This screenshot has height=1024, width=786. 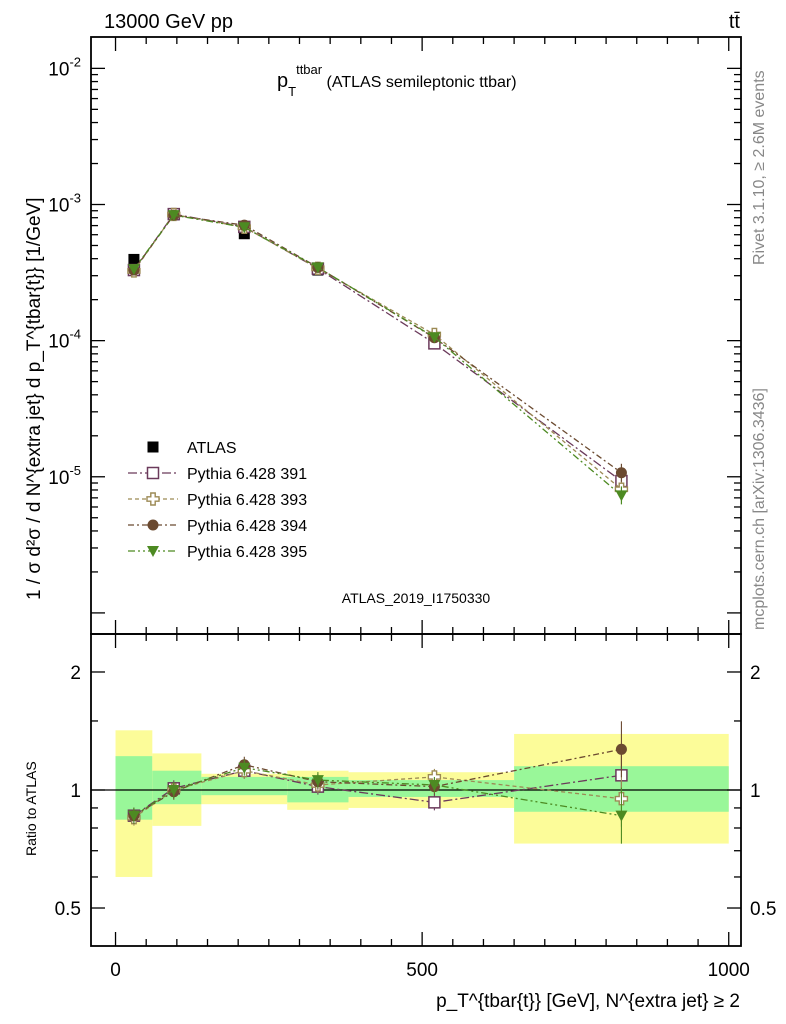 What do you see at coordinates (212, 448) in the screenshot?
I see `legend-label: ATLAS` at bounding box center [212, 448].